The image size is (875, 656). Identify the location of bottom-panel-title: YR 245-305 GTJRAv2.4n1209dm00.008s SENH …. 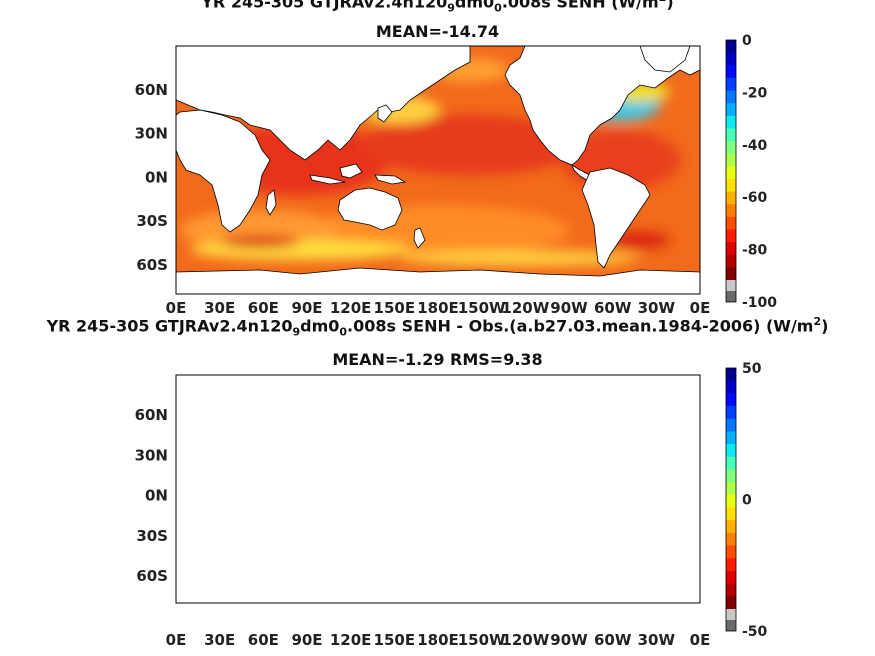
(437, 327).